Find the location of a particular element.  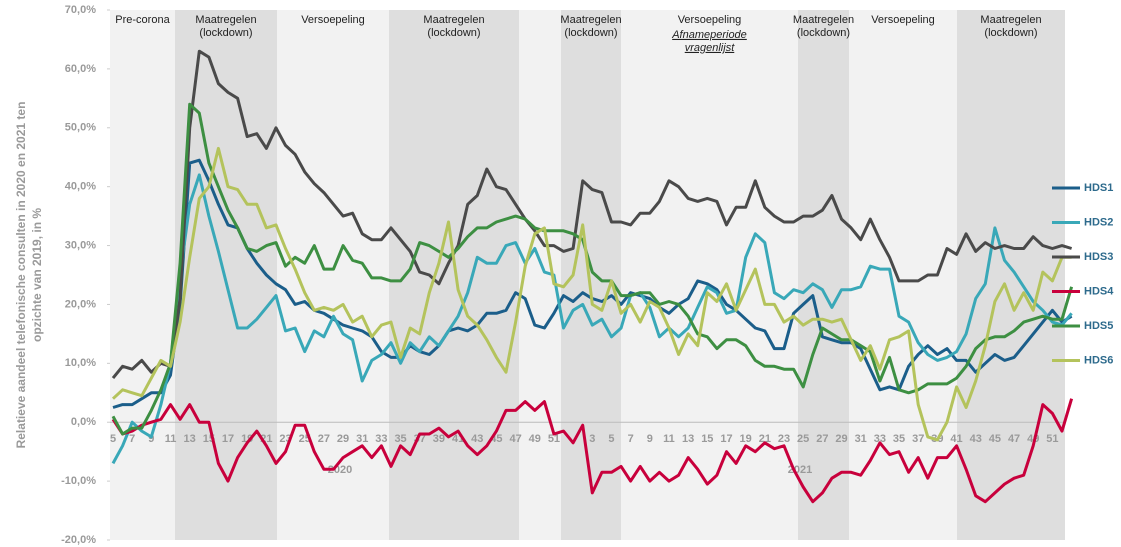

x-tick-label: 23 is located at coordinates (784, 439).